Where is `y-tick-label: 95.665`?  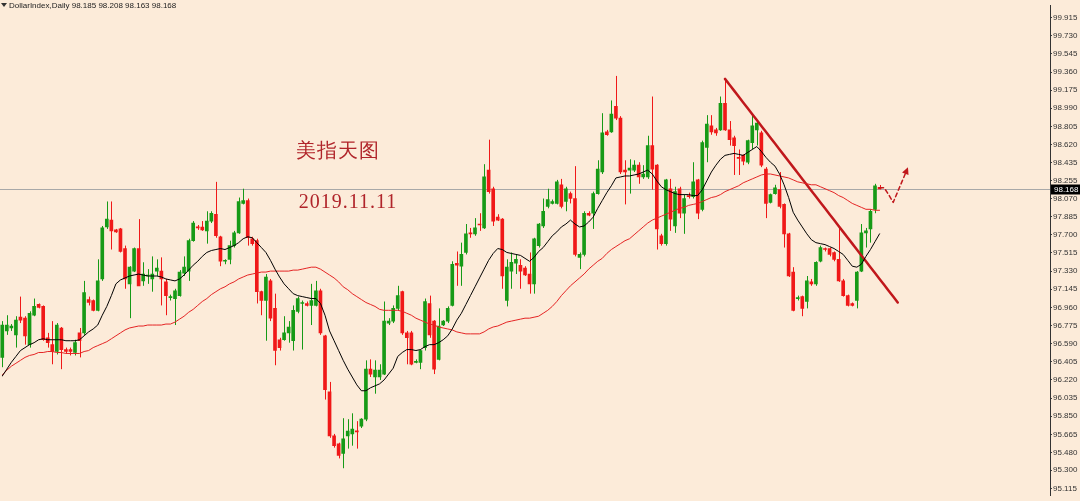
y-tick-label: 95.665 is located at coordinates (1066, 434).